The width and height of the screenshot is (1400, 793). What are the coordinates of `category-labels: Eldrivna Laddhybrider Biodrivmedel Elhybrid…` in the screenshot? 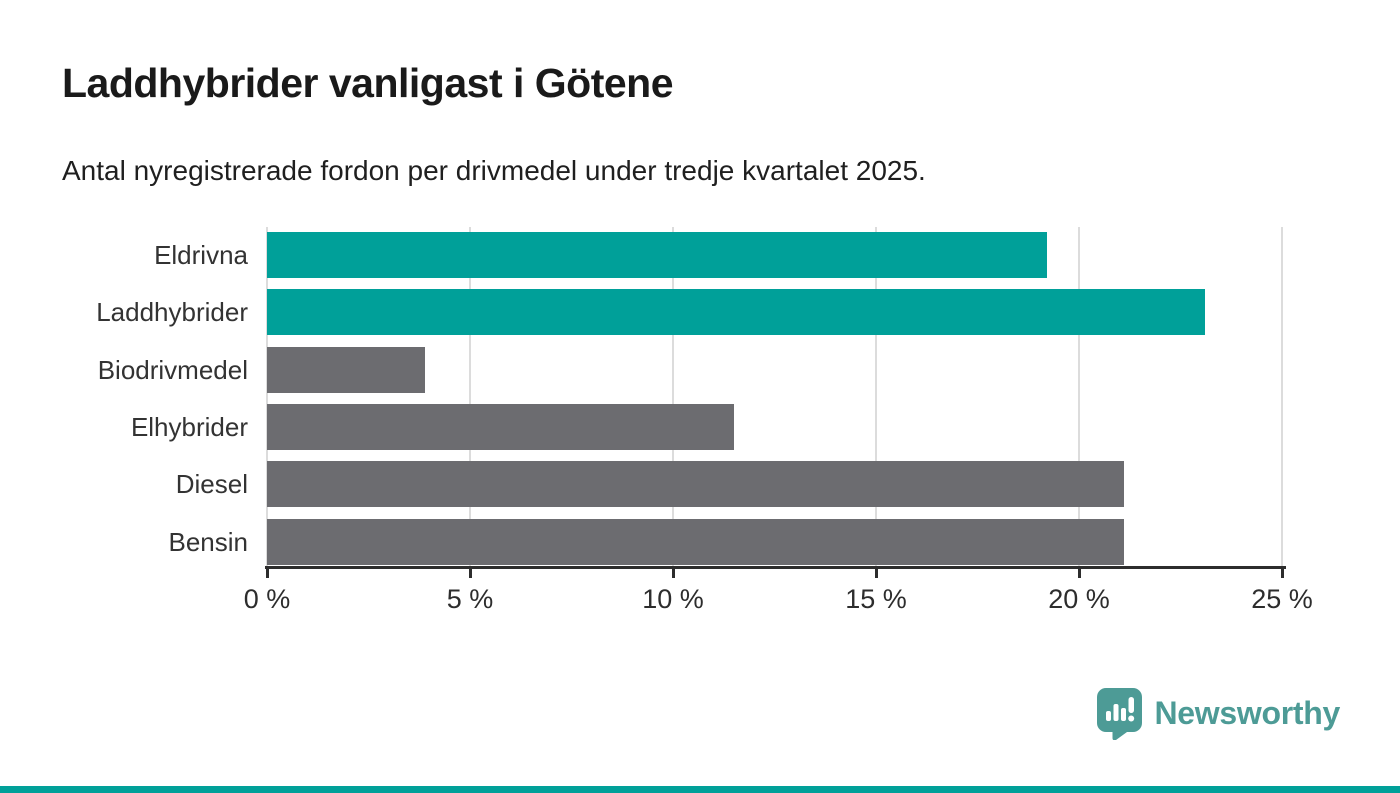 It's located at (145, 397).